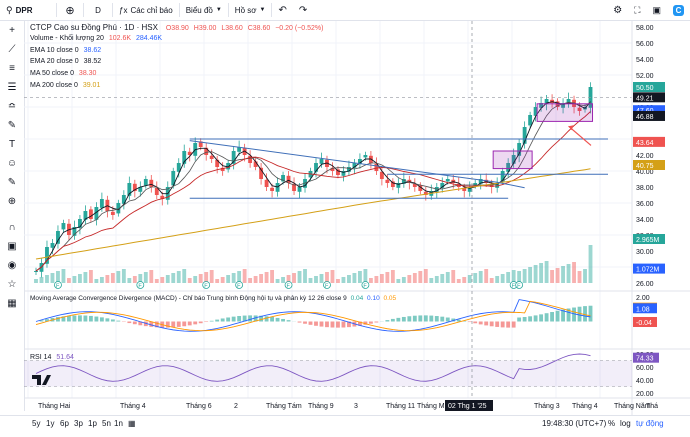 This screenshot has width=690, height=437. I want to click on macd-price-tag-label: 1.08, so click(643, 309).